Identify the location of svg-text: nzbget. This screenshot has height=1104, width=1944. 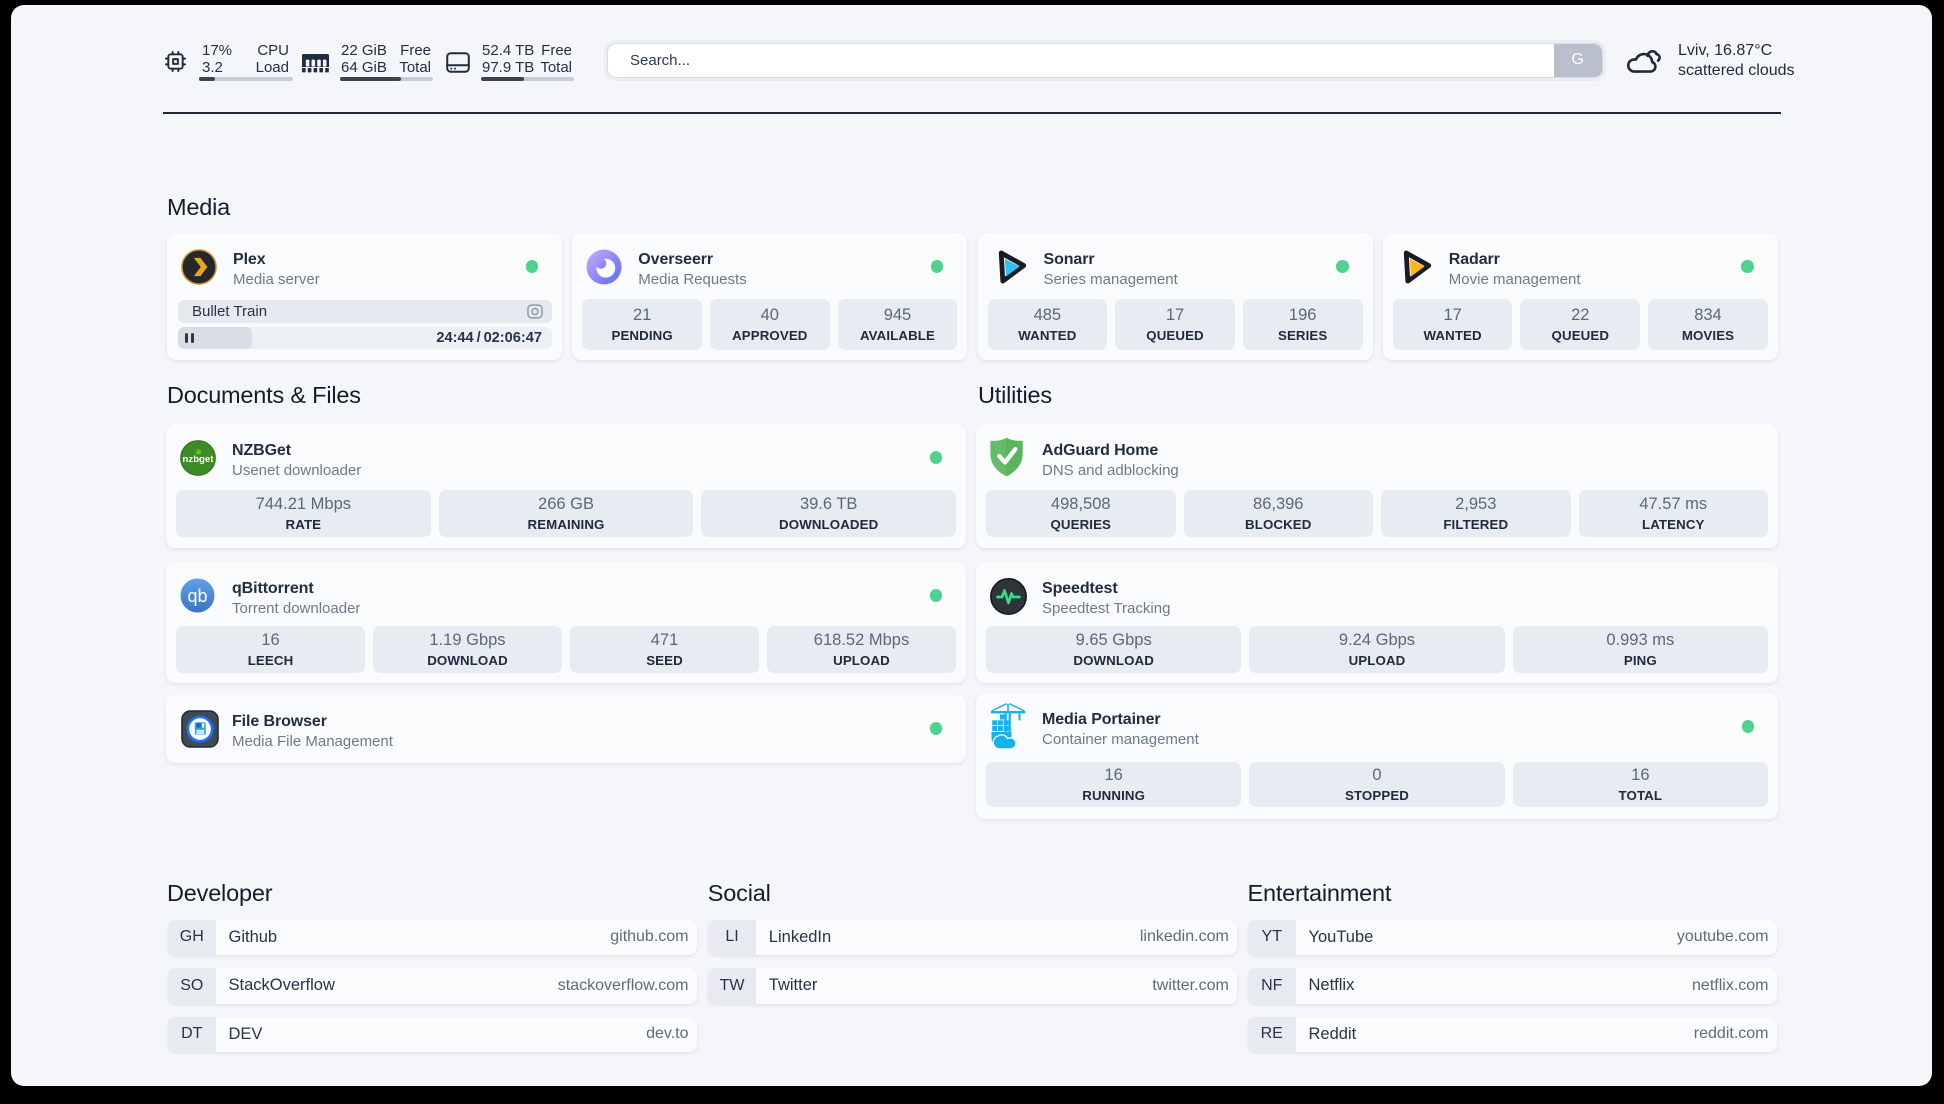
(199, 459).